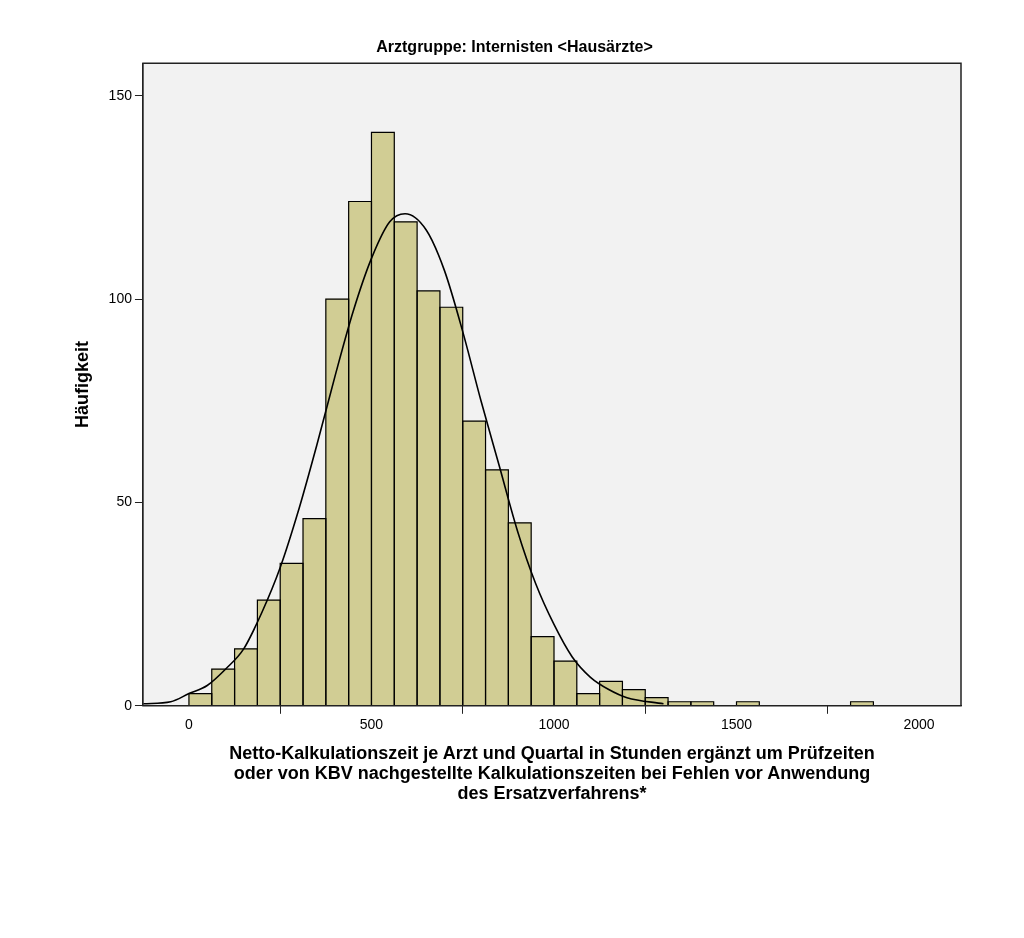 The height and width of the screenshot is (938, 1024). What do you see at coordinates (124, 501) in the screenshot?
I see `y-tick-label: 50` at bounding box center [124, 501].